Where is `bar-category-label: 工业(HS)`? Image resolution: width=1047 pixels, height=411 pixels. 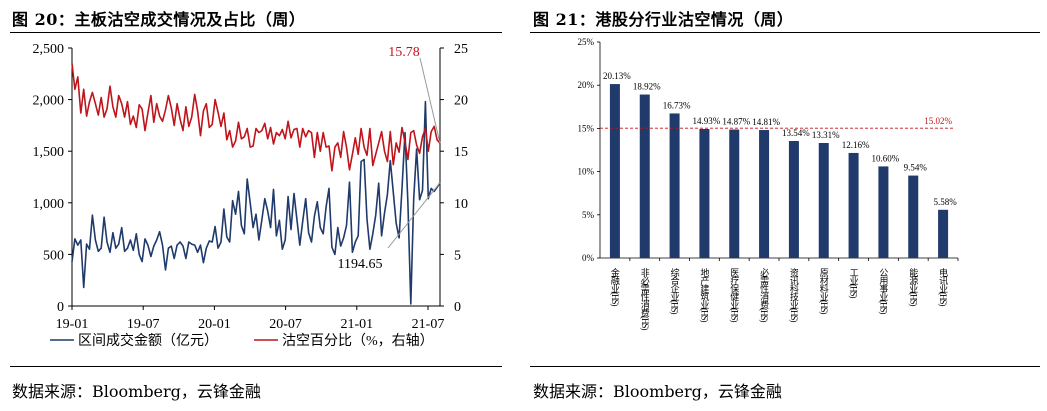 bar-category-label: 工业(HS) is located at coordinates (854, 283).